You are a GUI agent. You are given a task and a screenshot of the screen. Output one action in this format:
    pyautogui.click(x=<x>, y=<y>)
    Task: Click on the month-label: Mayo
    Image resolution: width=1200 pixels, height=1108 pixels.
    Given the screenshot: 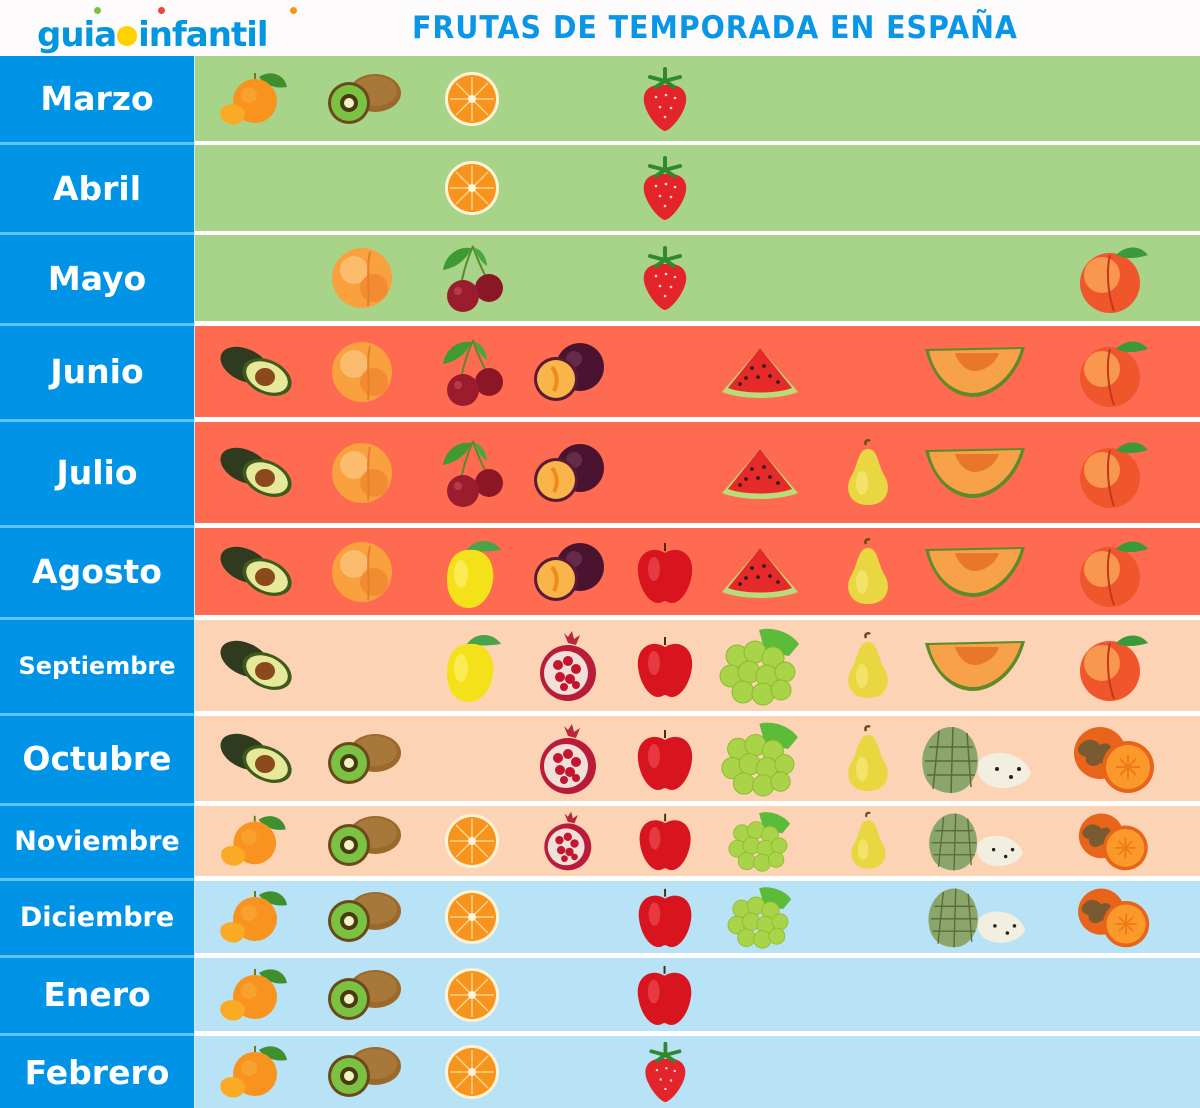 What is the action you would take?
    pyautogui.click(x=97, y=278)
    